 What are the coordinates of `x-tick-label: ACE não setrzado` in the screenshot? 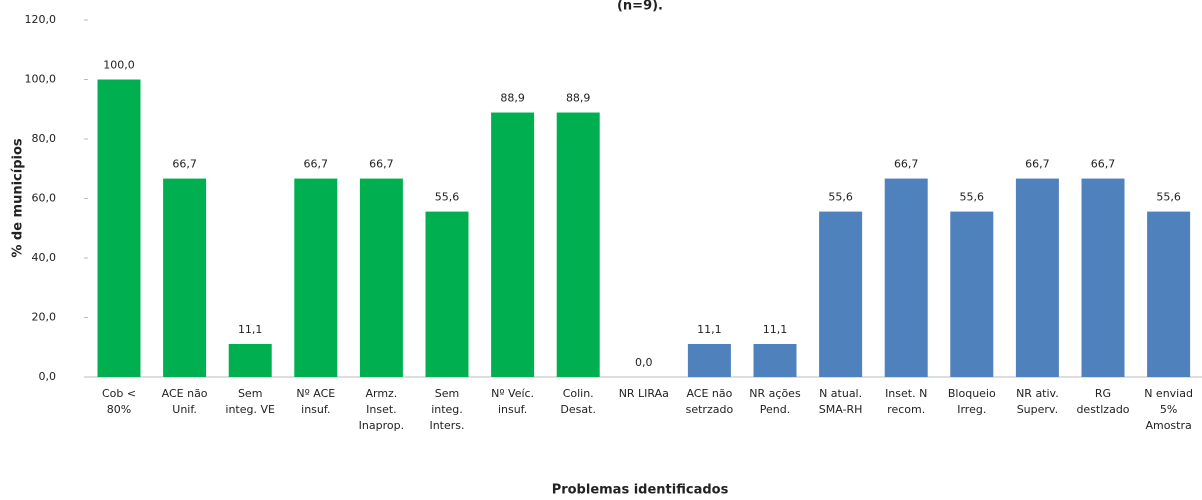 It's located at (710, 401).